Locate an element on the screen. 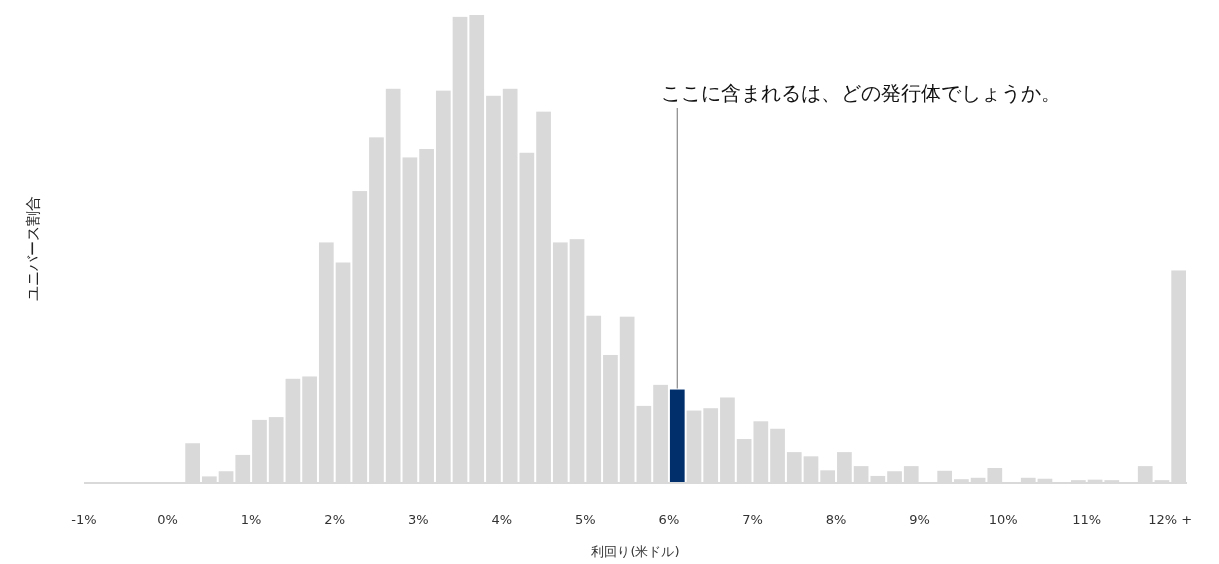 The height and width of the screenshot is (564, 1219). x-tick-label: 9% is located at coordinates (919, 519).